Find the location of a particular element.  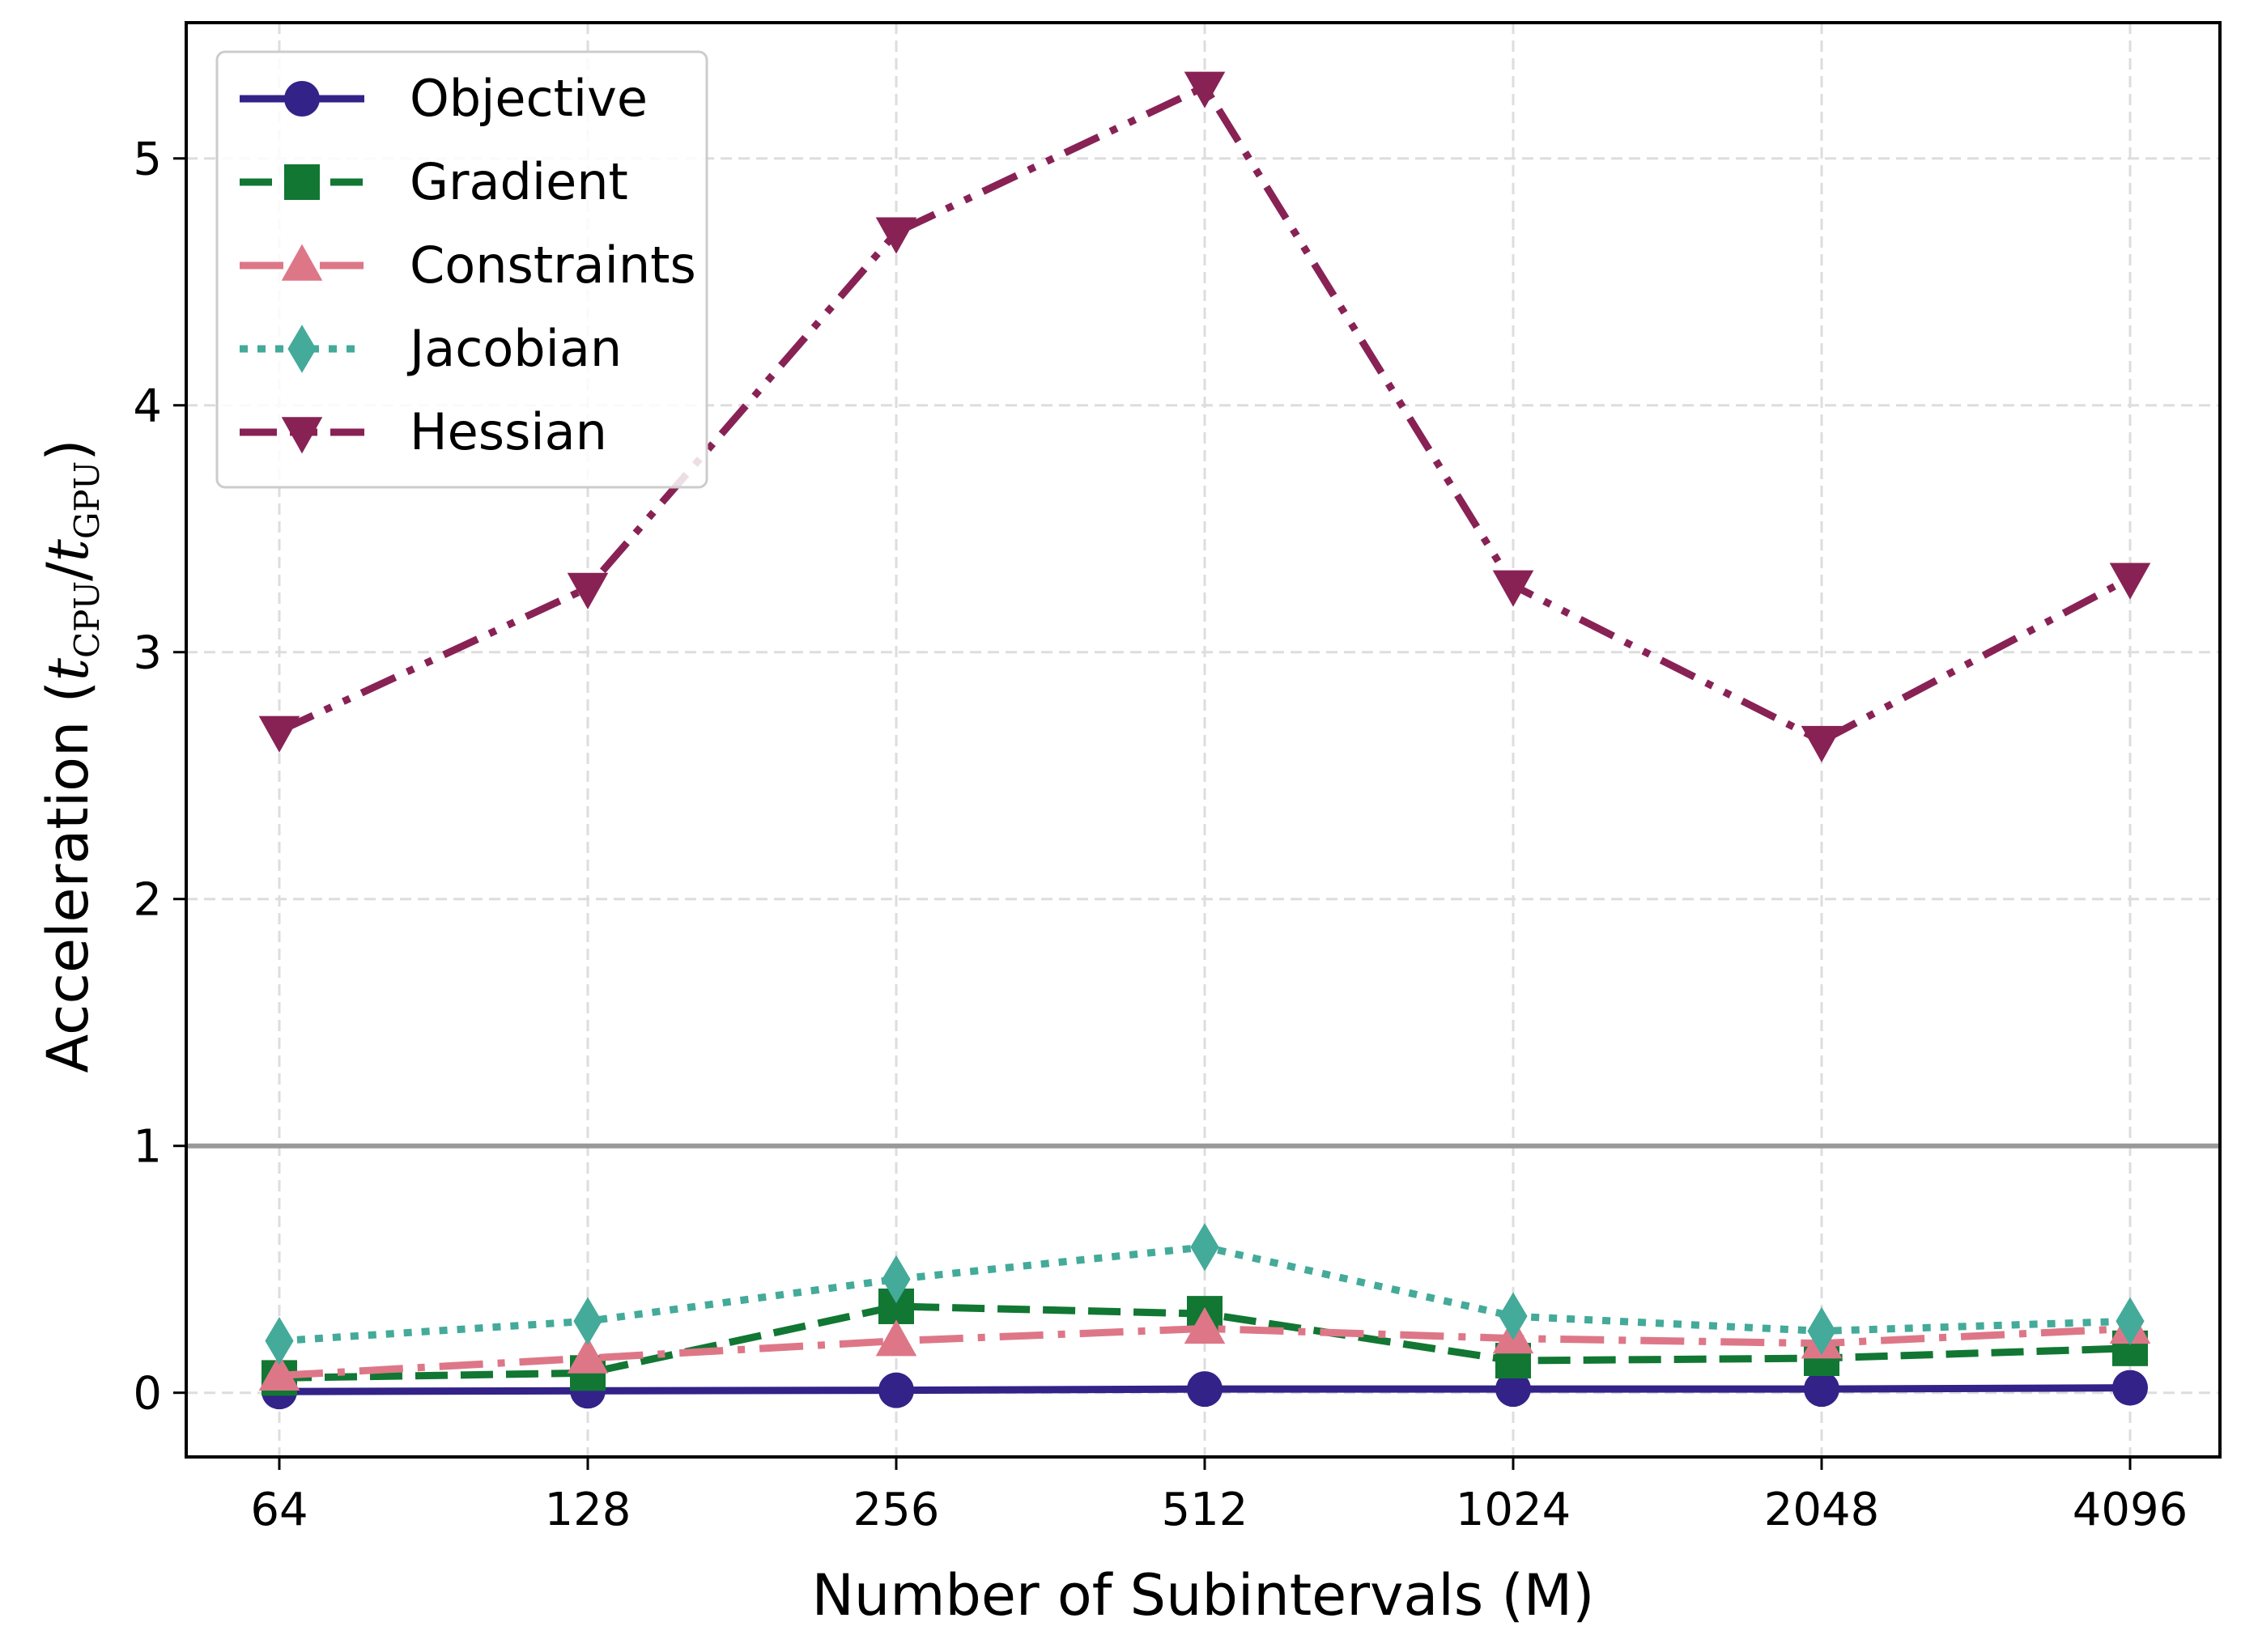

x-axis-label: Number of Subintervals (M) is located at coordinates (1202, 1596).